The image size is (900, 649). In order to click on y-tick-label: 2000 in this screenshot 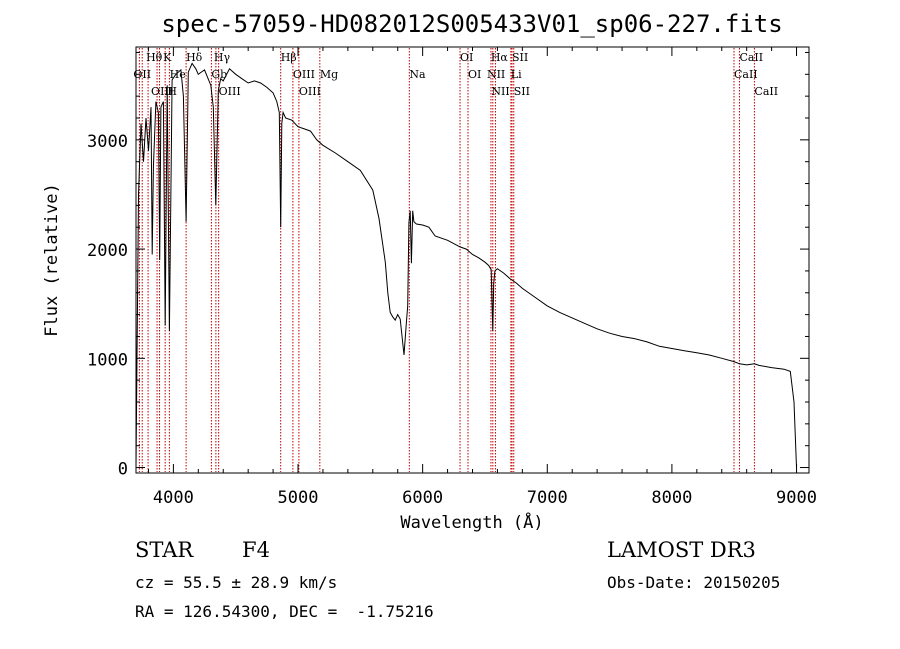, I will do `click(107, 251)`.